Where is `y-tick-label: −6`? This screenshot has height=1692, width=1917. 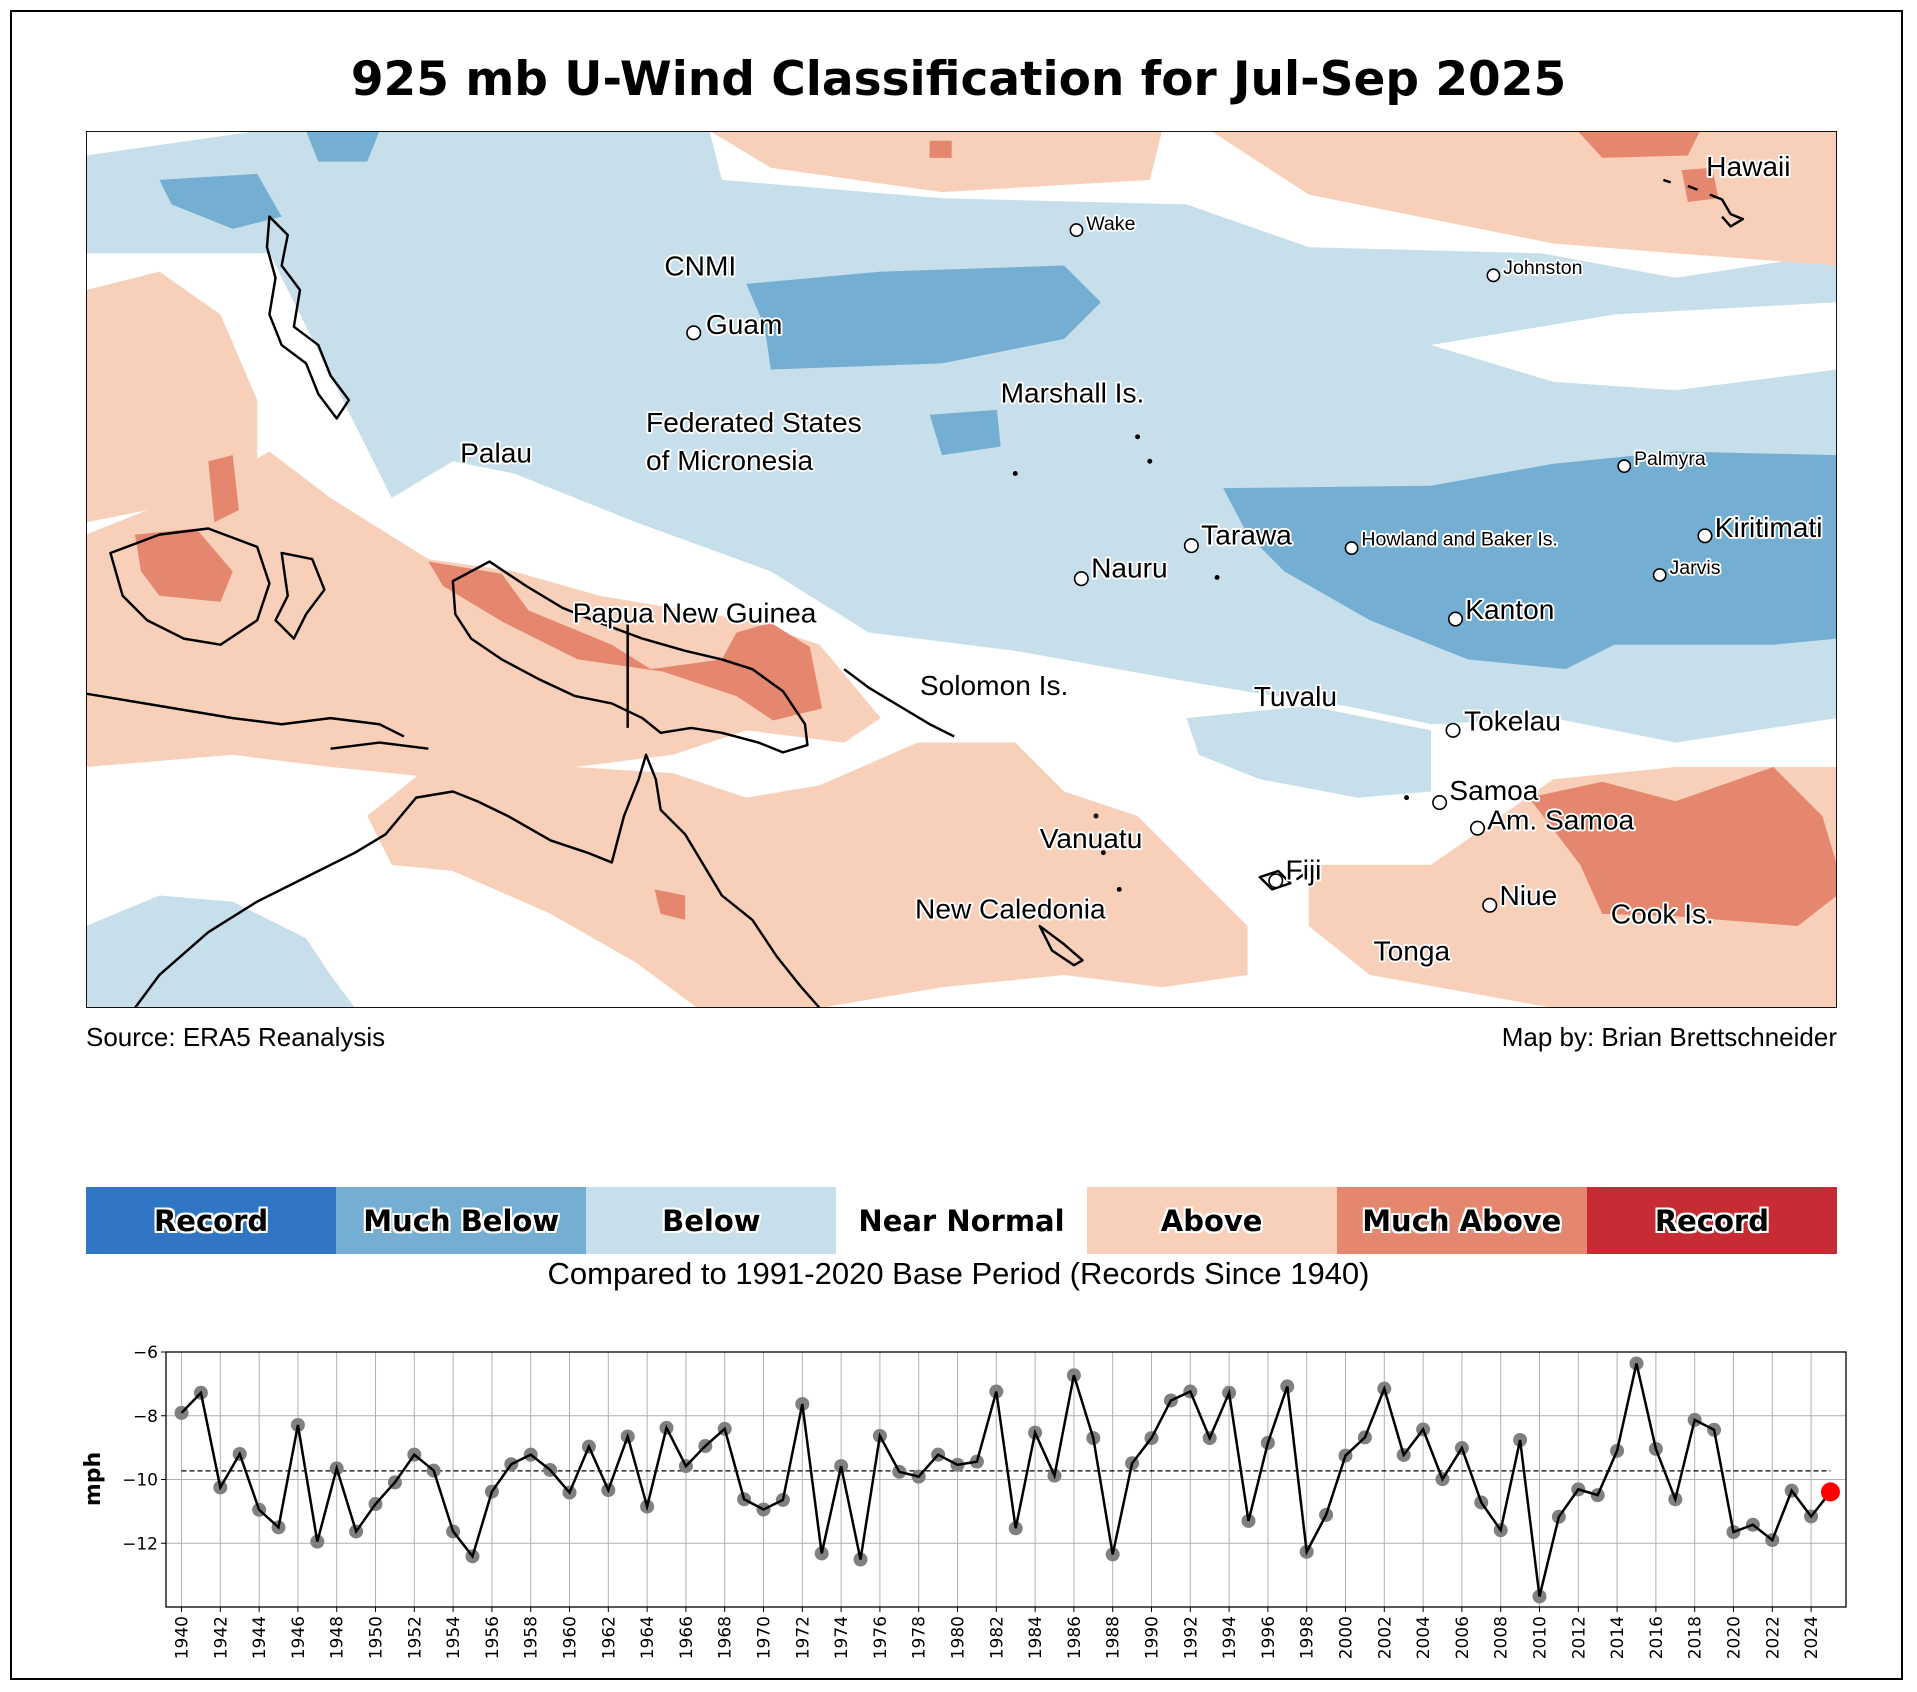
y-tick-label: −6 is located at coordinates (145, 1353).